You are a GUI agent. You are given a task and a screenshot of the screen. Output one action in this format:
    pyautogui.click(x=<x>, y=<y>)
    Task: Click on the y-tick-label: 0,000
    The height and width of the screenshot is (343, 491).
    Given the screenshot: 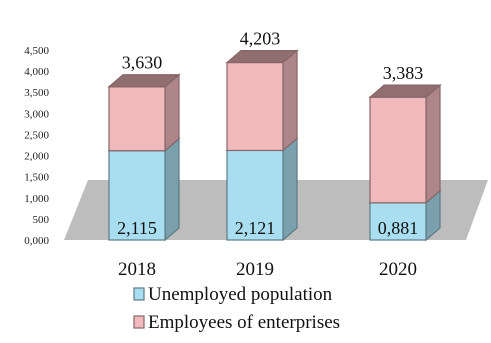 What is the action you would take?
    pyautogui.click(x=36, y=241)
    